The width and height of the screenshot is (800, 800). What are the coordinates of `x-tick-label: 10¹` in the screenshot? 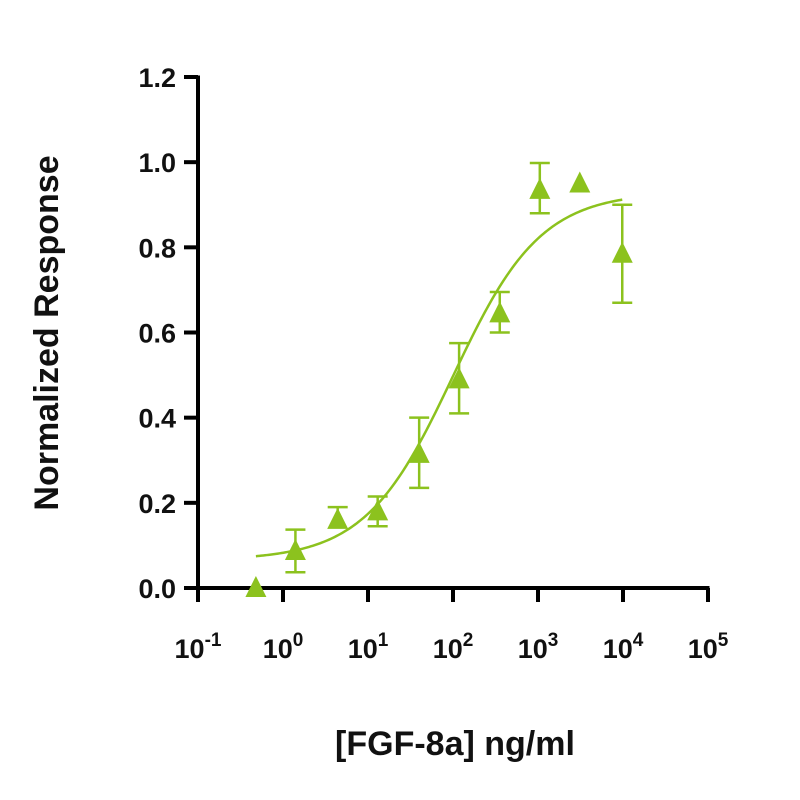 It's located at (368, 647).